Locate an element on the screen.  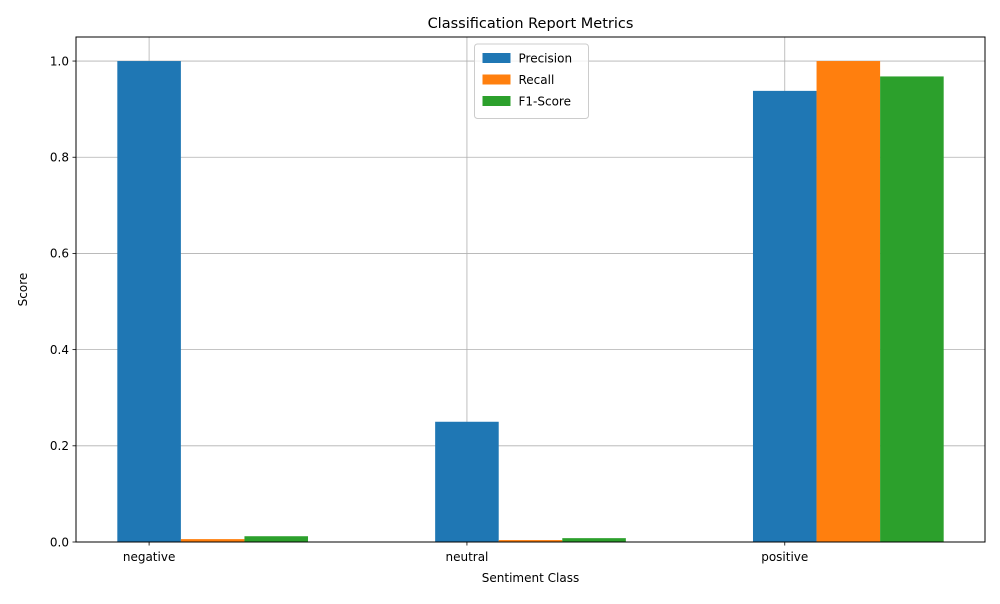
y-axis-ticks: 0.0 0.2 0.4 0.6 0.8 1.0 is located at coordinates (63, 301).